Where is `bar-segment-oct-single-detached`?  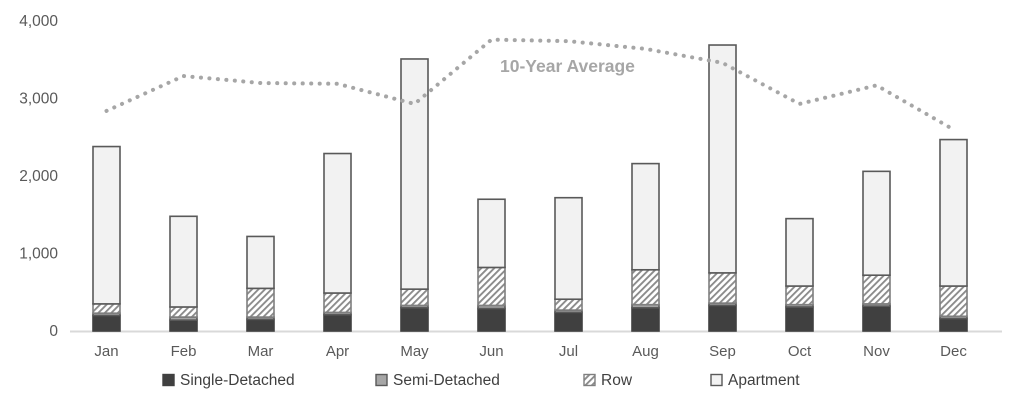 bar-segment-oct-single-detached is located at coordinates (799, 319).